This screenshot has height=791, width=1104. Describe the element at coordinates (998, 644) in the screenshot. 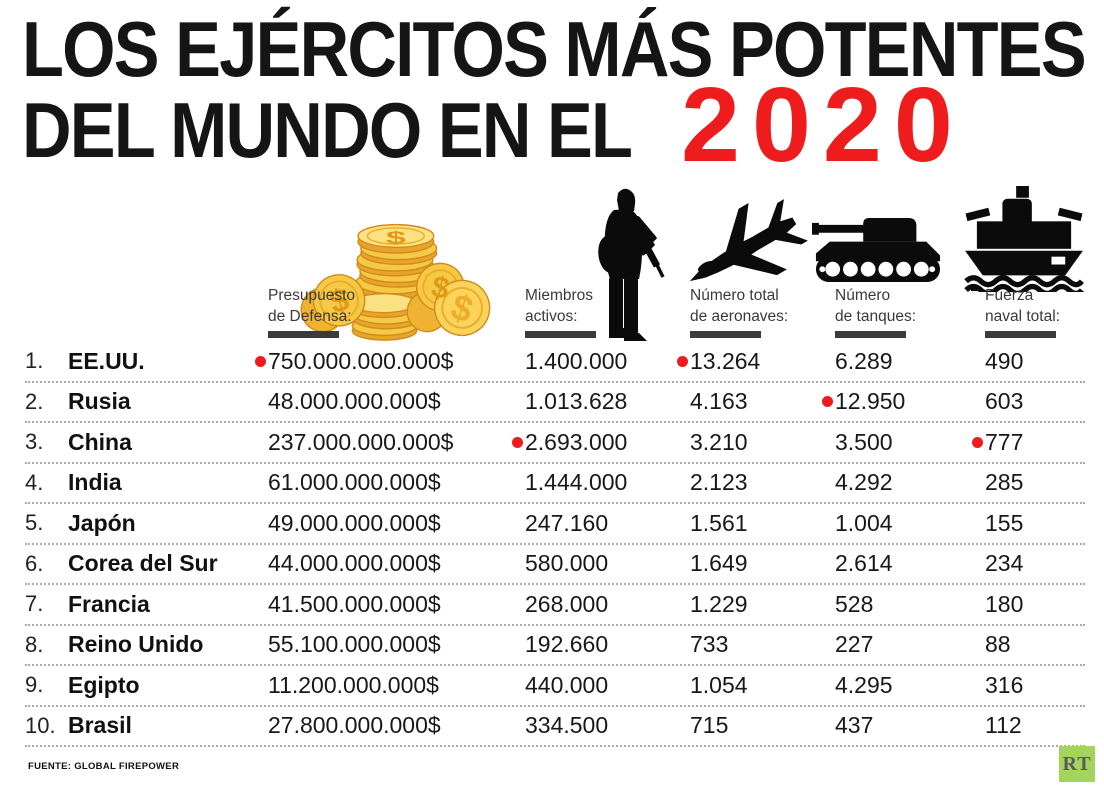

I see `naval-value: 88` at that location.